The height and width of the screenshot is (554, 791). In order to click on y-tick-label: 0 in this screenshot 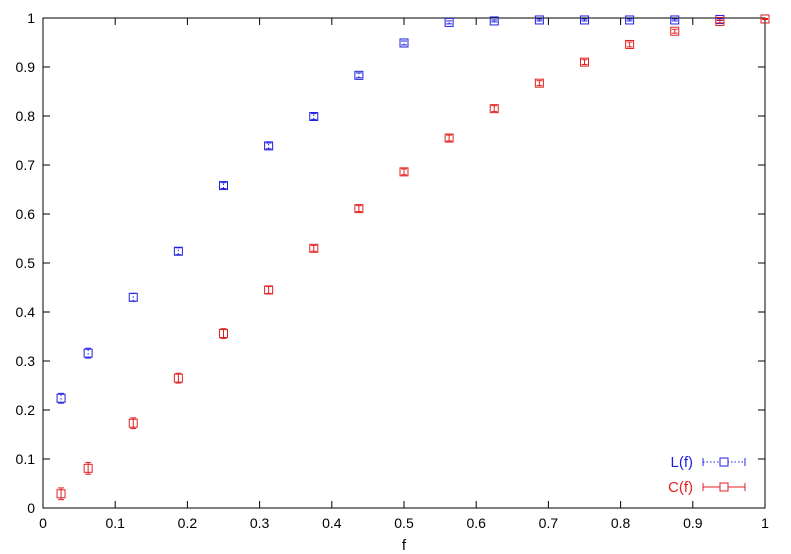, I will do `click(31, 508)`.